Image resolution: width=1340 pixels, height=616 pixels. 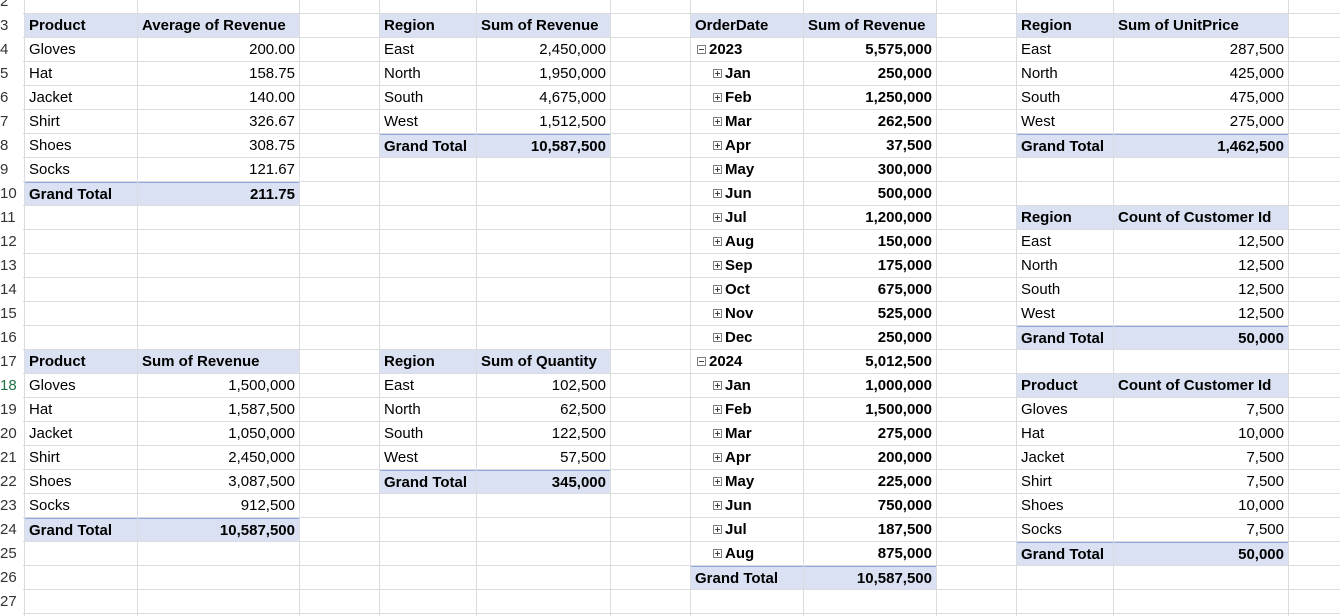 I want to click on pivot-product-avg-value: 158.75, so click(x=272, y=73).